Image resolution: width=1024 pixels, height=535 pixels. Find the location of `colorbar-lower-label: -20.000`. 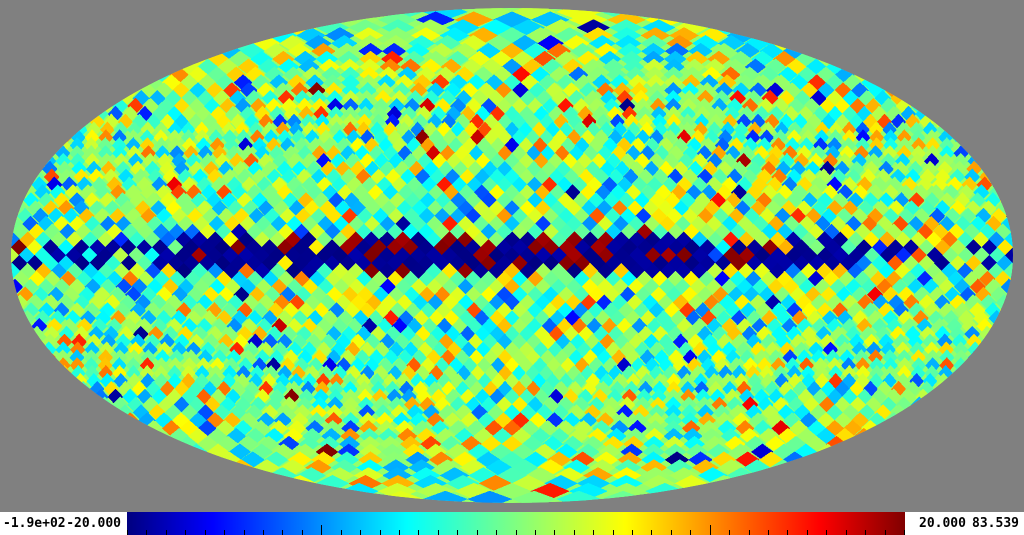

colorbar-lower-label: -20.000 is located at coordinates (93, 523).